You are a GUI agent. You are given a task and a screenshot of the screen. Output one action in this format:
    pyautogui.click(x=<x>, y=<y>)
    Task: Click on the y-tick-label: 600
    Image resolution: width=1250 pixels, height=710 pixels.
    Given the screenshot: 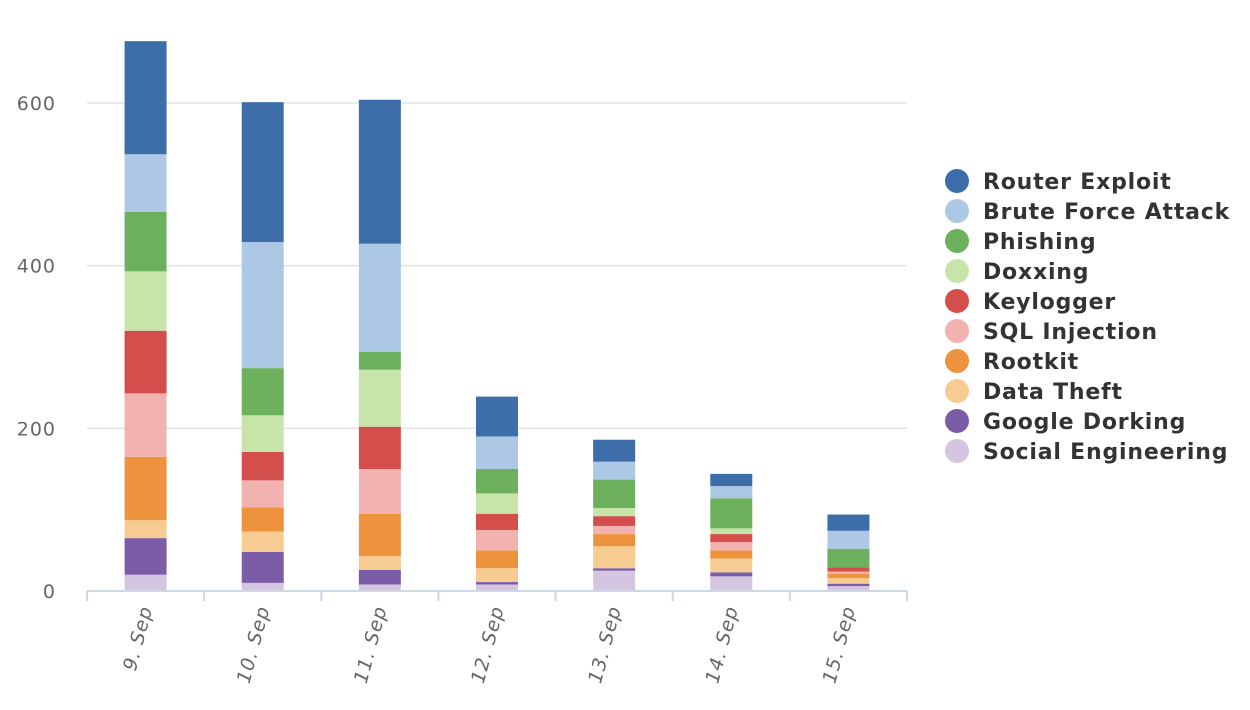 What is the action you would take?
    pyautogui.click(x=36, y=104)
    